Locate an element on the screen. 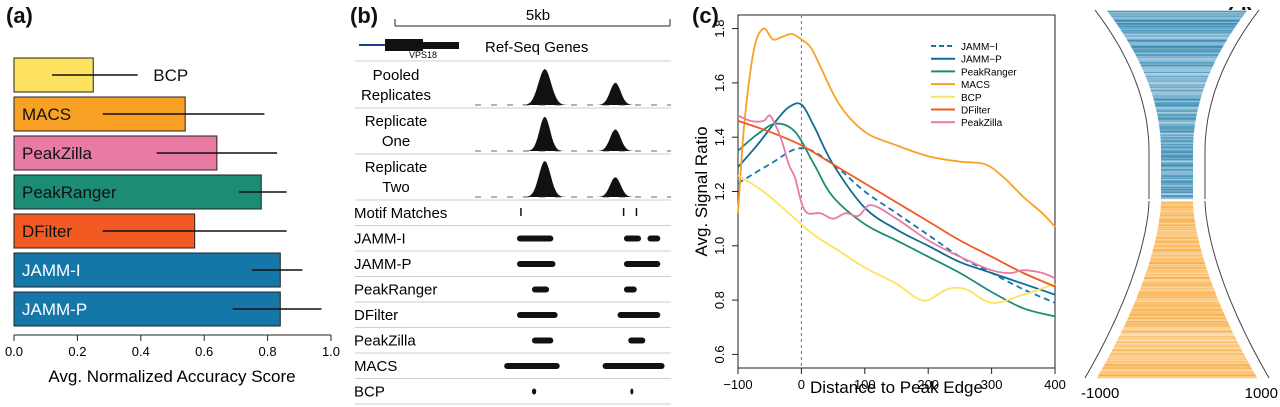 Image resolution: width=1280 pixels, height=407 pixels. interval-track-label-peakzilla: PeakZilla is located at coordinates (385, 341).